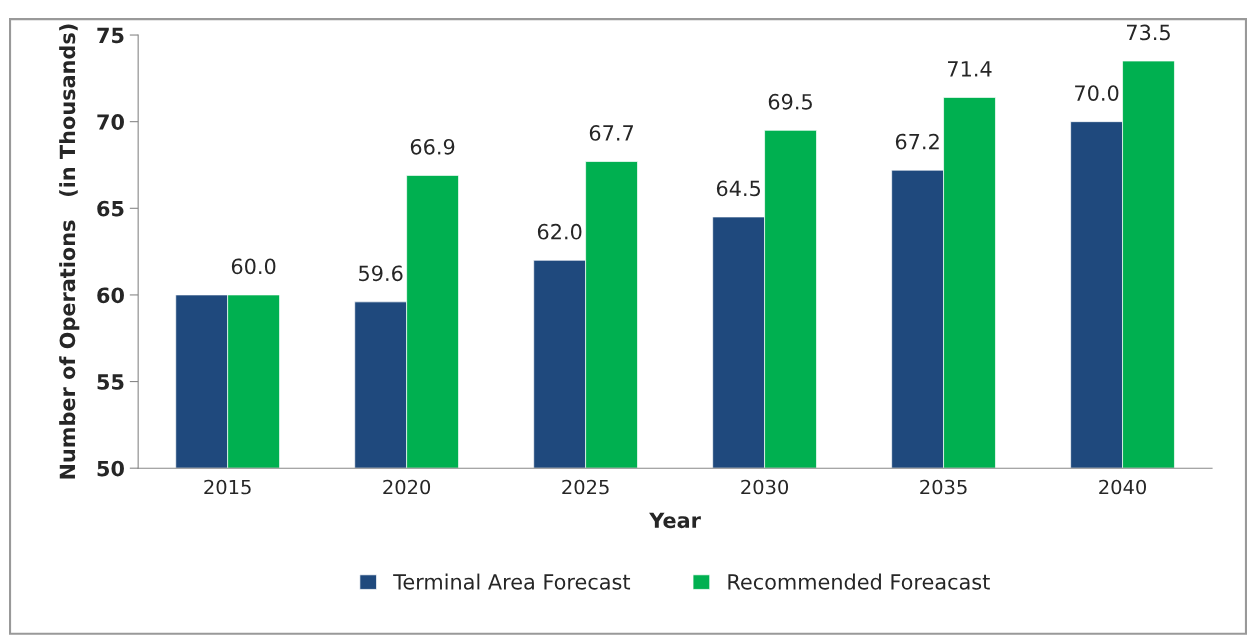  I want to click on data-label: 71.4, so click(970, 69).